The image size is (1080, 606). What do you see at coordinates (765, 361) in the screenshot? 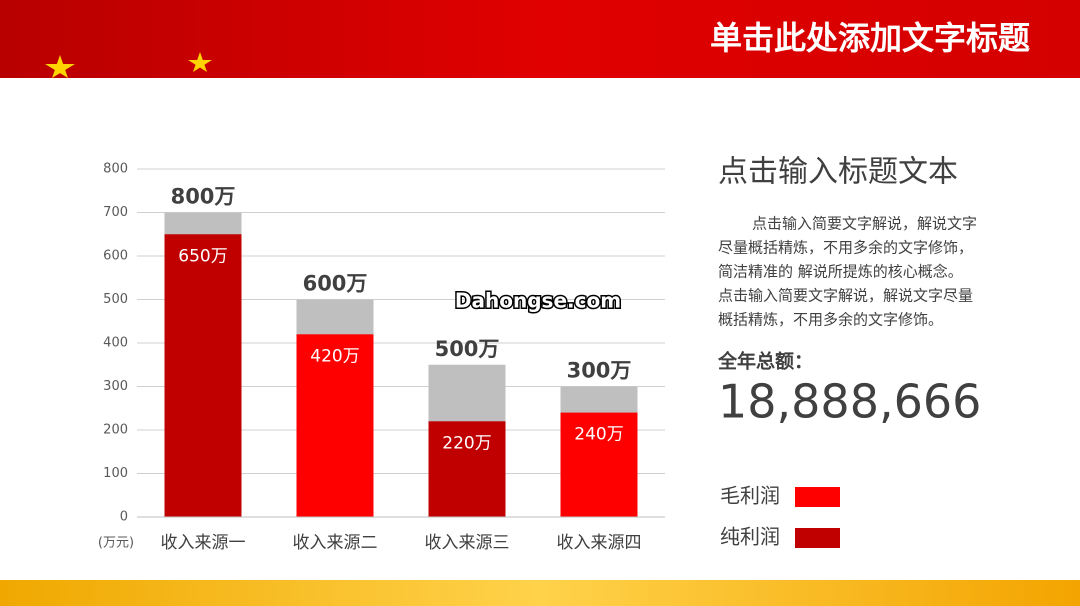
I see `total-label: 全年总额：` at bounding box center [765, 361].